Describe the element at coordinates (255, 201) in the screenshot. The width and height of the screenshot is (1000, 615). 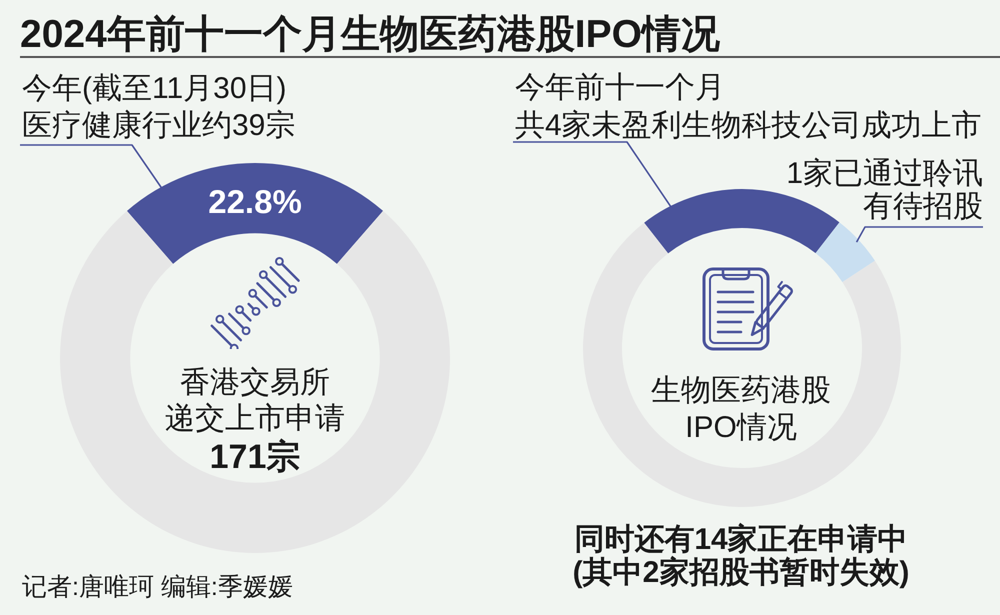
I see `data-label: 22.8%` at that location.